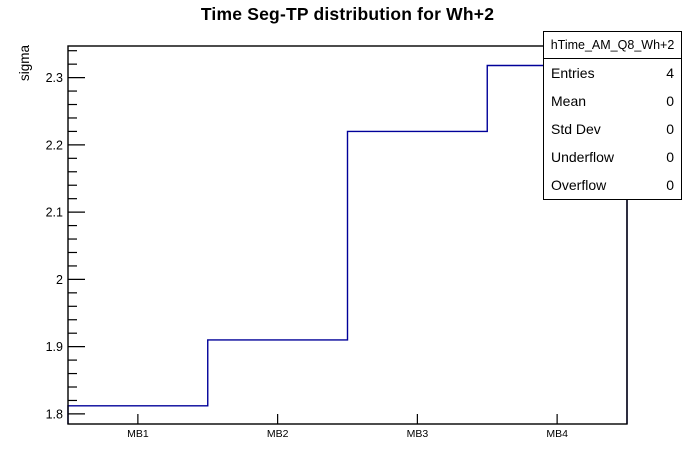 This screenshot has height=472, width=696. Describe the element at coordinates (612, 45) in the screenshot. I see `stats-box-title: hTime_AM_Q8_Wh+2` at that location.